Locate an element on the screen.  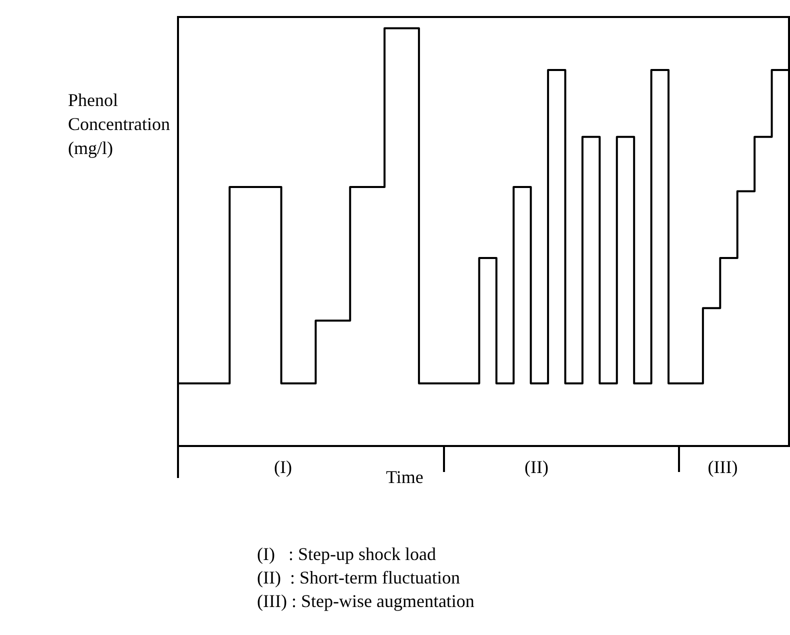
text: (III) is located at coordinates (723, 467).